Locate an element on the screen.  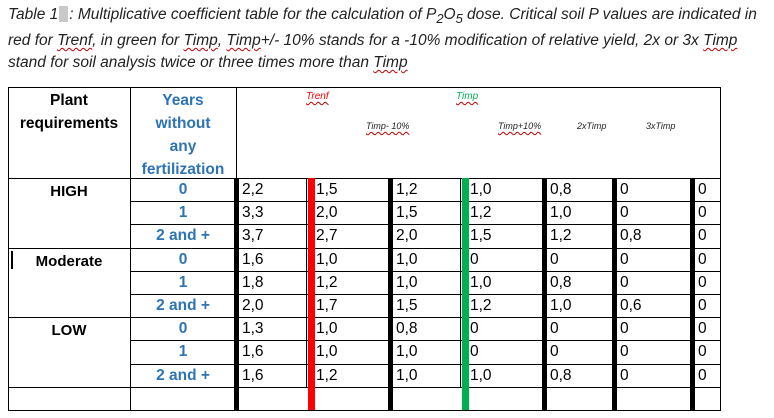
timp-critical-bar is located at coordinates (465, 294).